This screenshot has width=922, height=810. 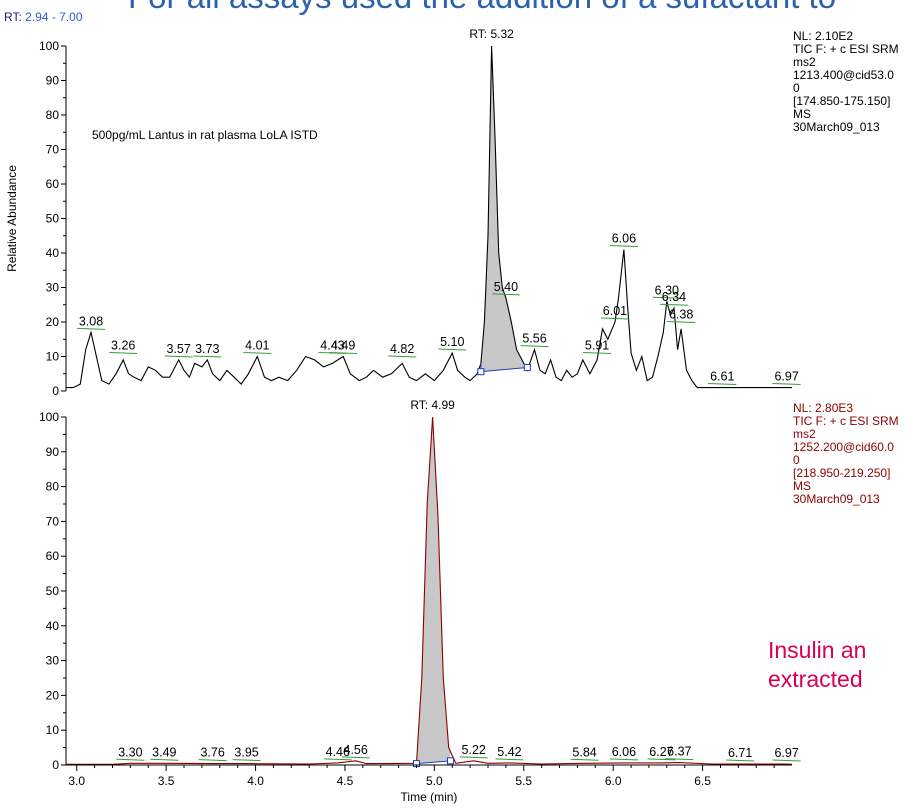 I want to click on x-tick-label: 4.5, so click(x=345, y=781).